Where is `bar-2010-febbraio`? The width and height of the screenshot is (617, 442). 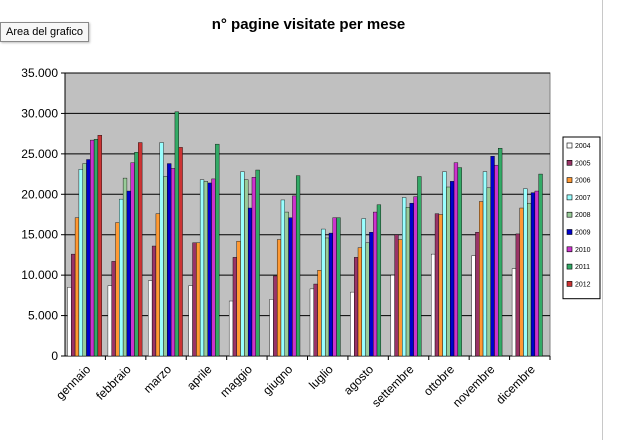
bar-2010-febbraio is located at coordinates (132, 259).